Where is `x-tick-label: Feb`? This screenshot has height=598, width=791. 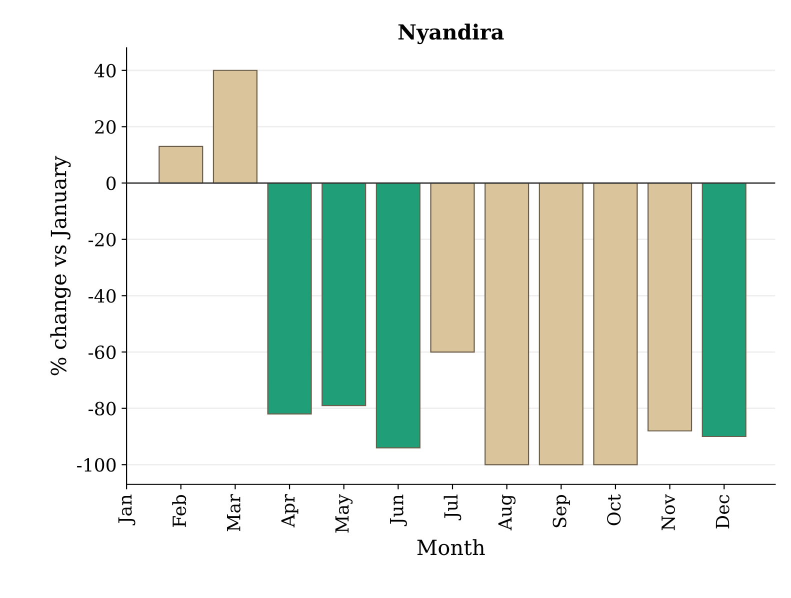 x-tick-label: Feb is located at coordinates (179, 511).